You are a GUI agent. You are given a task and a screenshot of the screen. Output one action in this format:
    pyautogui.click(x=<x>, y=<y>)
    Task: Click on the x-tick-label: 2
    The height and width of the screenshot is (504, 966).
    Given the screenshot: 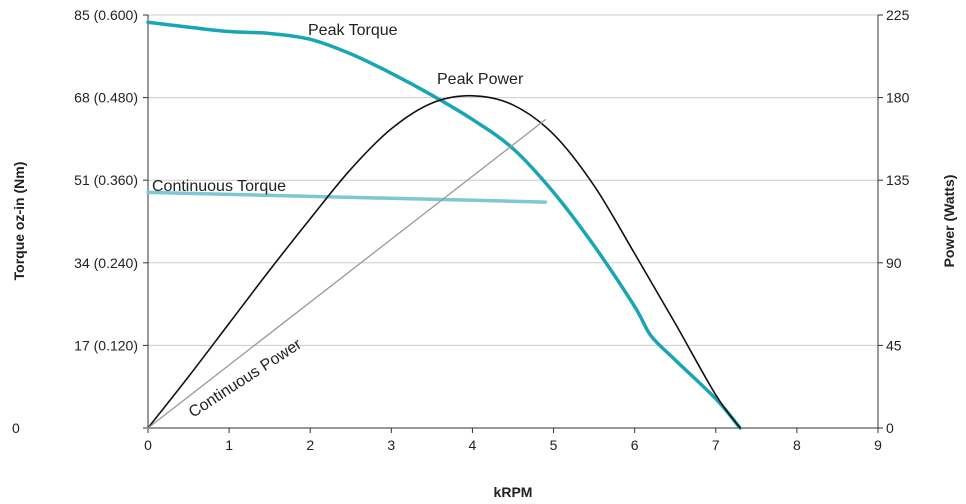 What is the action you would take?
    pyautogui.click(x=310, y=445)
    